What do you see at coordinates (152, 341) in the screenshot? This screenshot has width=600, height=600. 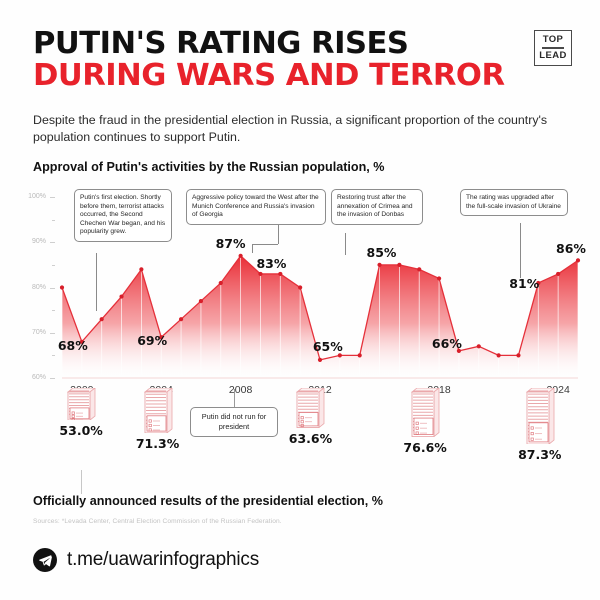 I see `chart-value-label: 69%` at bounding box center [152, 341].